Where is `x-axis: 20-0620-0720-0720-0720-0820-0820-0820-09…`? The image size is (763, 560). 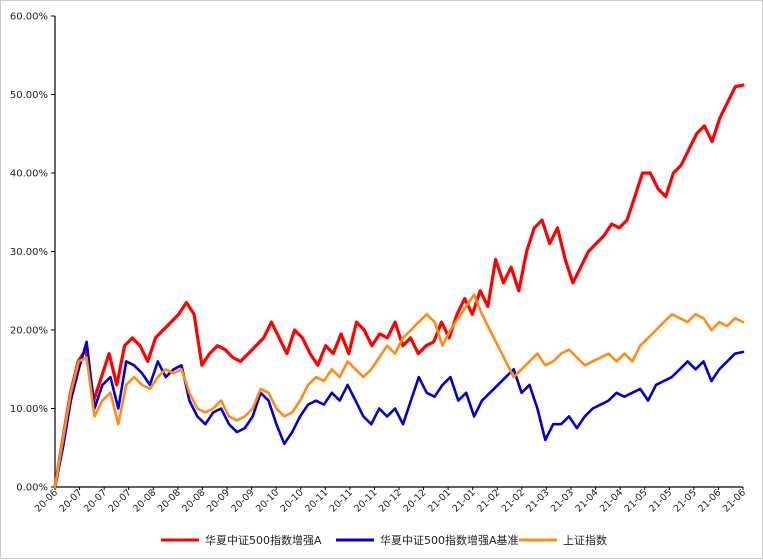
x-axis: 20-0620-0720-0720-0720-0820-0820-0820-09… is located at coordinates (390, 500).